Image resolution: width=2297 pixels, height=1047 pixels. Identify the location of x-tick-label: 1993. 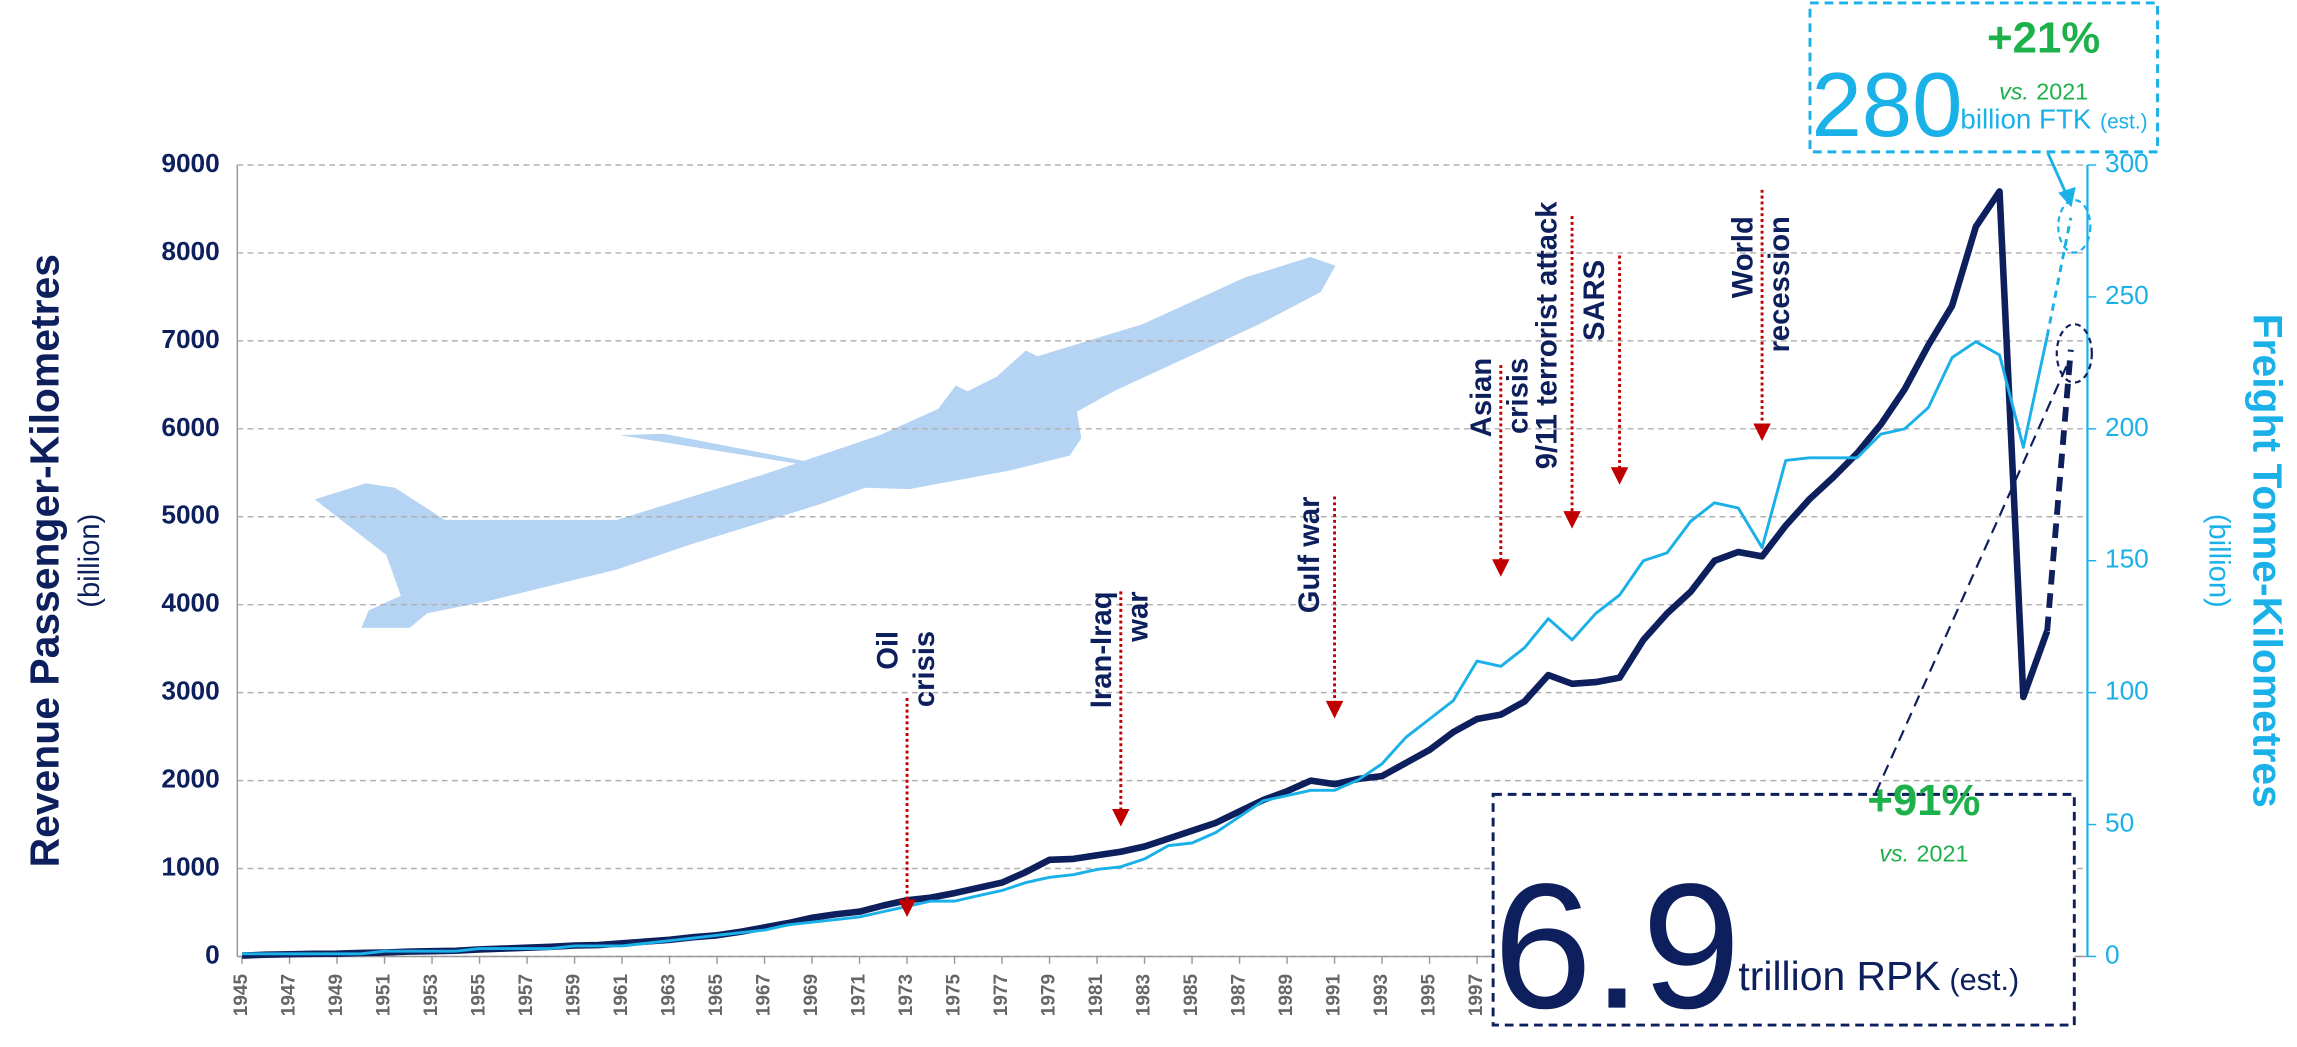
(1381, 995).